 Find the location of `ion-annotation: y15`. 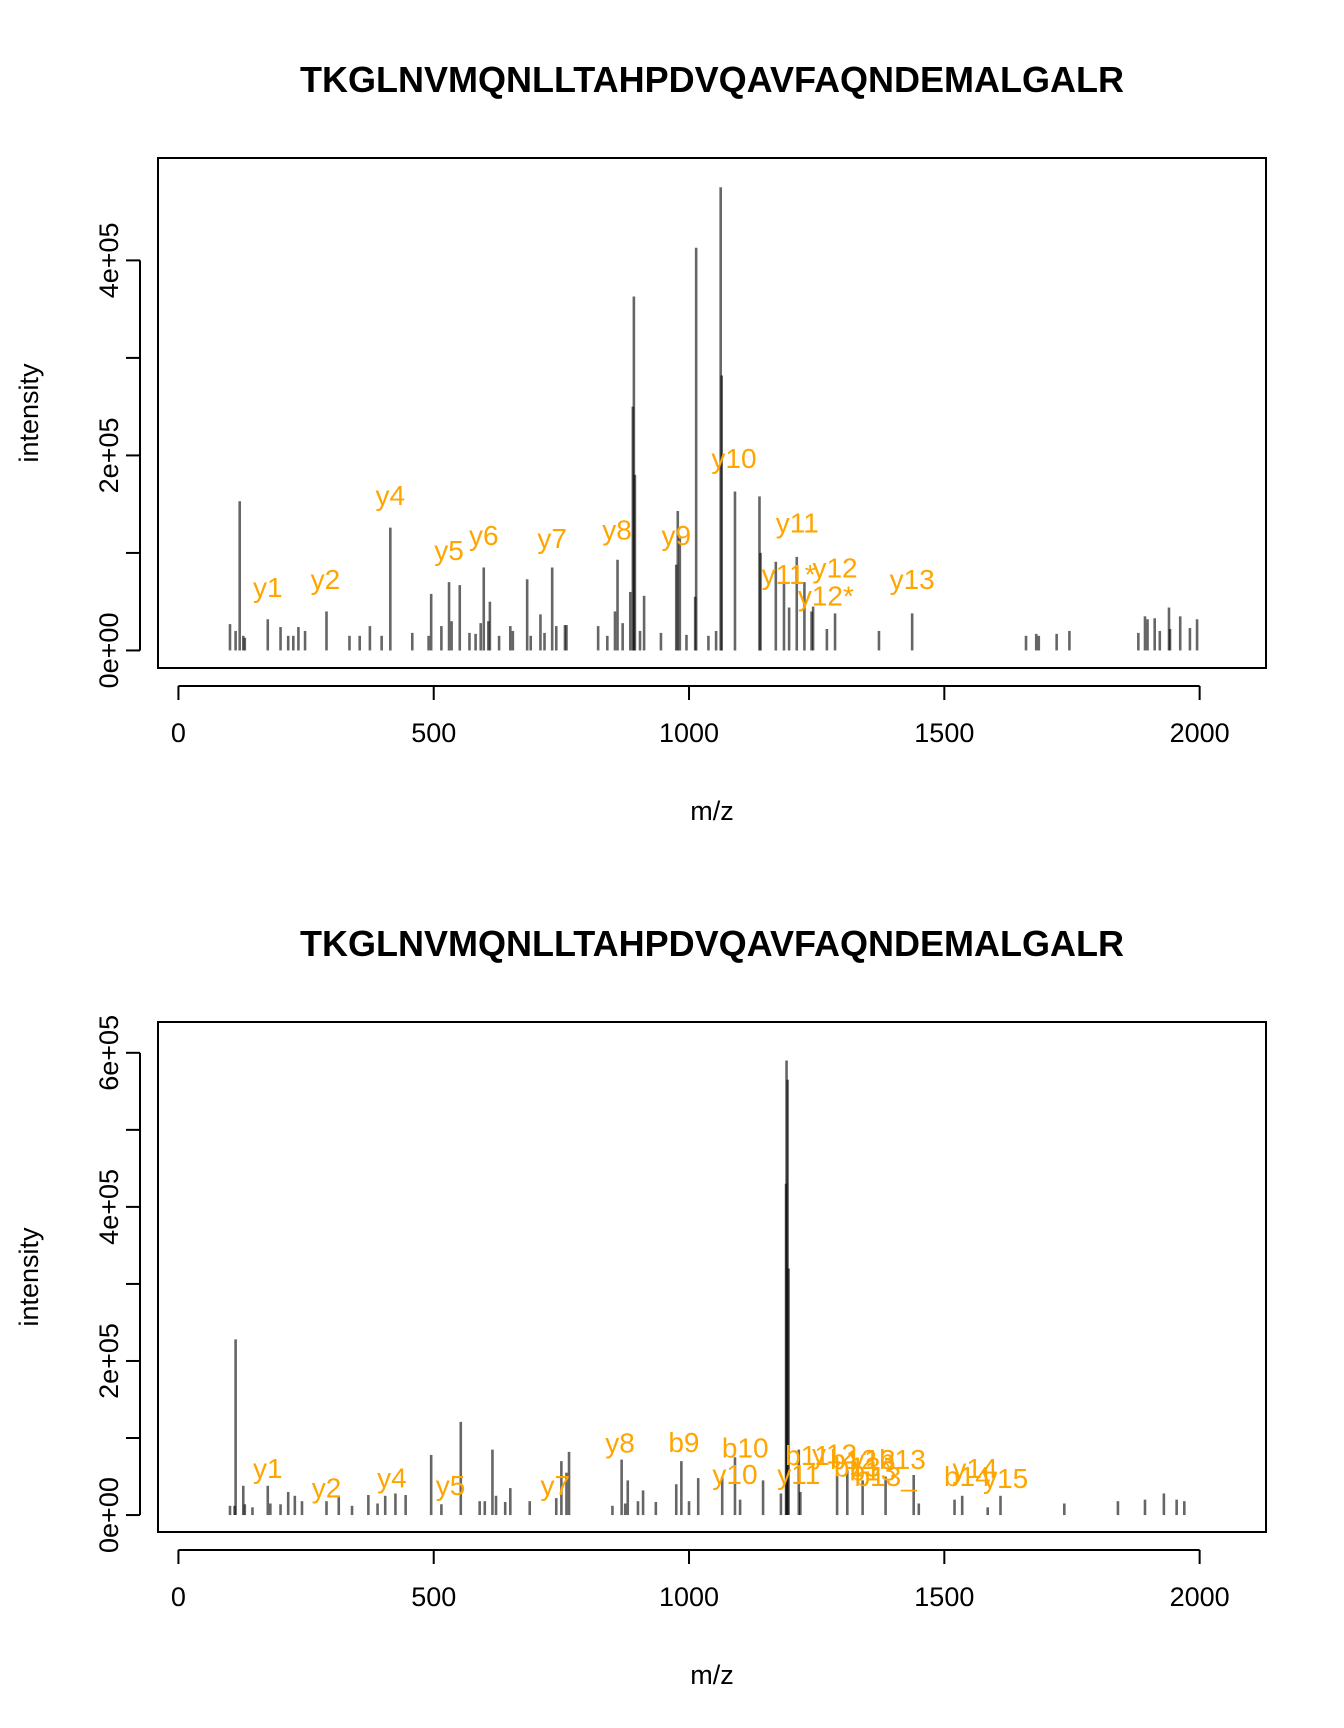

ion-annotation: y15 is located at coordinates (1005, 1478).